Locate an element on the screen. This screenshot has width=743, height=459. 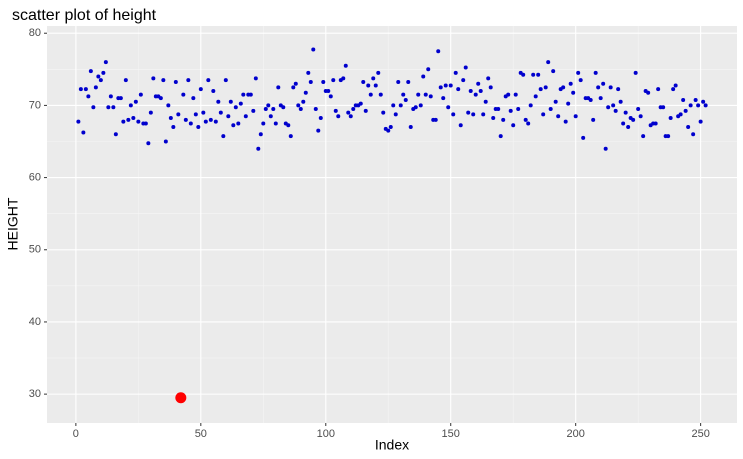
x-axis-label: Index is located at coordinates (392, 445).